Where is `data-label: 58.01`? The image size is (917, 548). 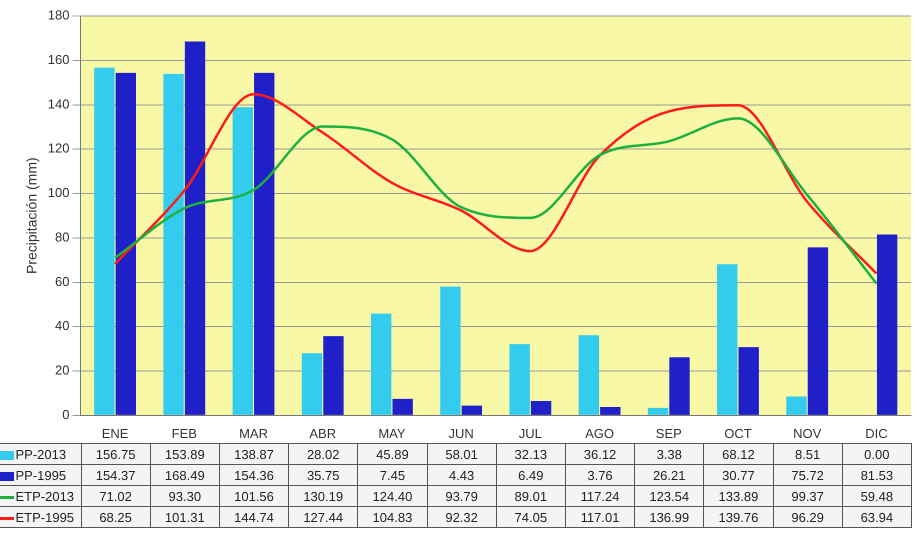
data-label: 58.01 is located at coordinates (461, 454).